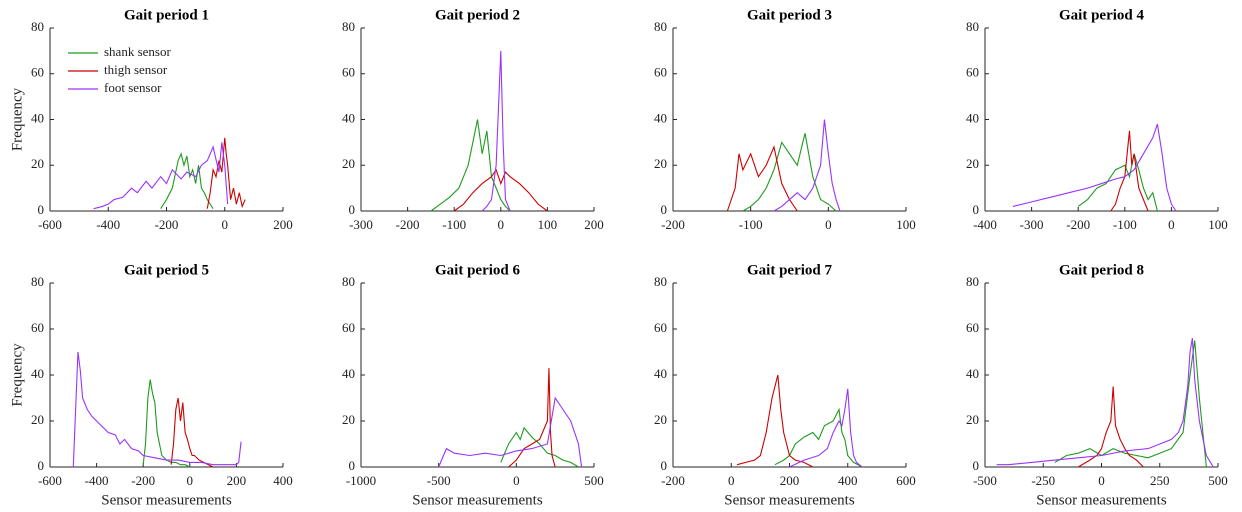 The width and height of the screenshot is (1242, 512). Describe the element at coordinates (477, 270) in the screenshot. I see `panel-title: Gait period 6` at that location.